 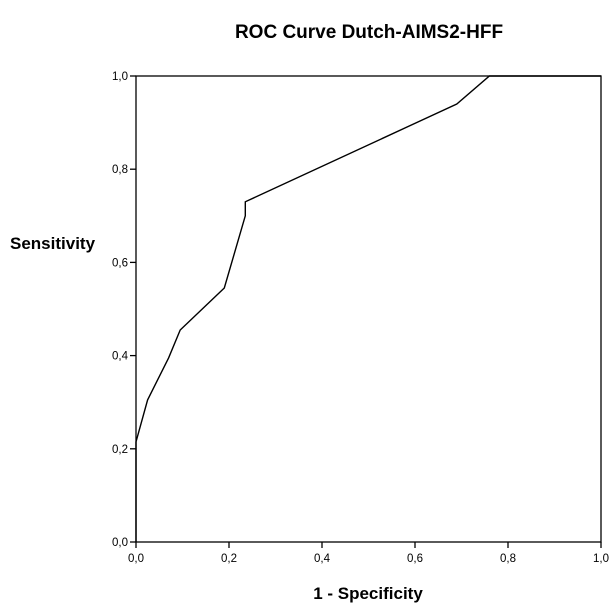 What do you see at coordinates (368, 553) in the screenshot?
I see `x-axis-ticks: 0,0 0,2 0,4 0,6 0,8 1,0` at bounding box center [368, 553].